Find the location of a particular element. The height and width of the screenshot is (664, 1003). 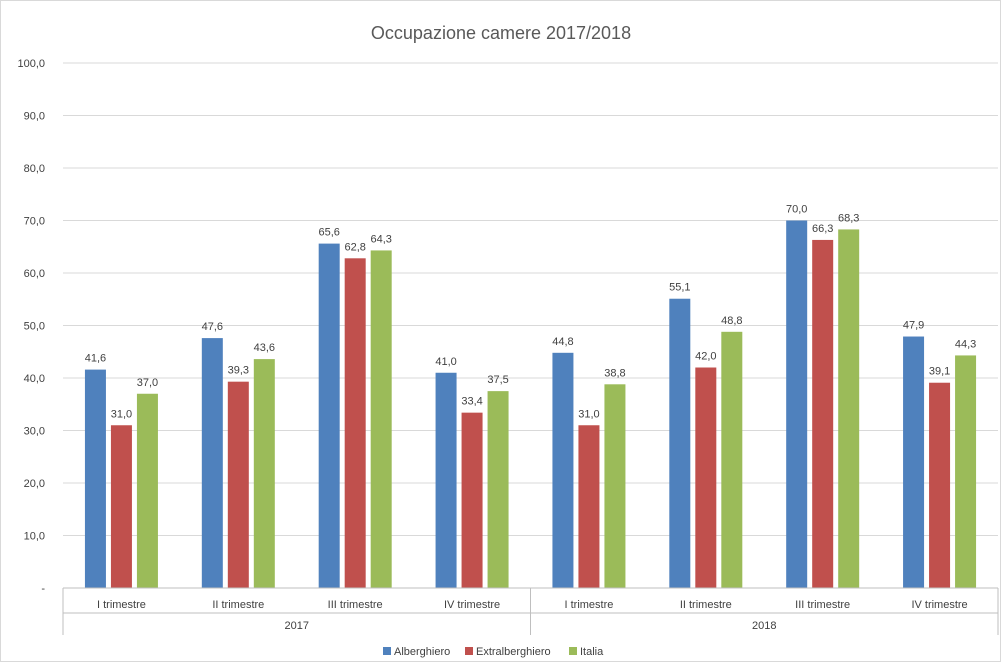

legend: Alberghiero Extralberghiero Italia is located at coordinates (493, 652).